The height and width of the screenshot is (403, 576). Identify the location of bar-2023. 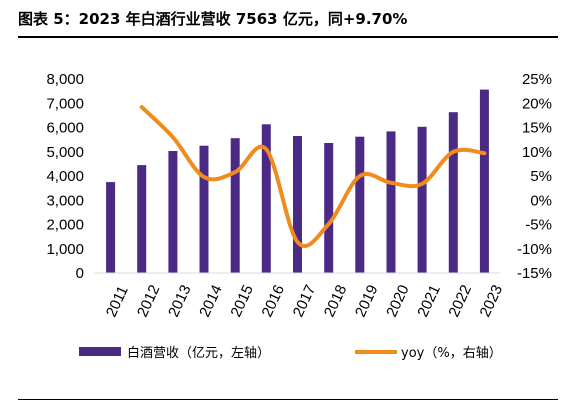
(484, 181).